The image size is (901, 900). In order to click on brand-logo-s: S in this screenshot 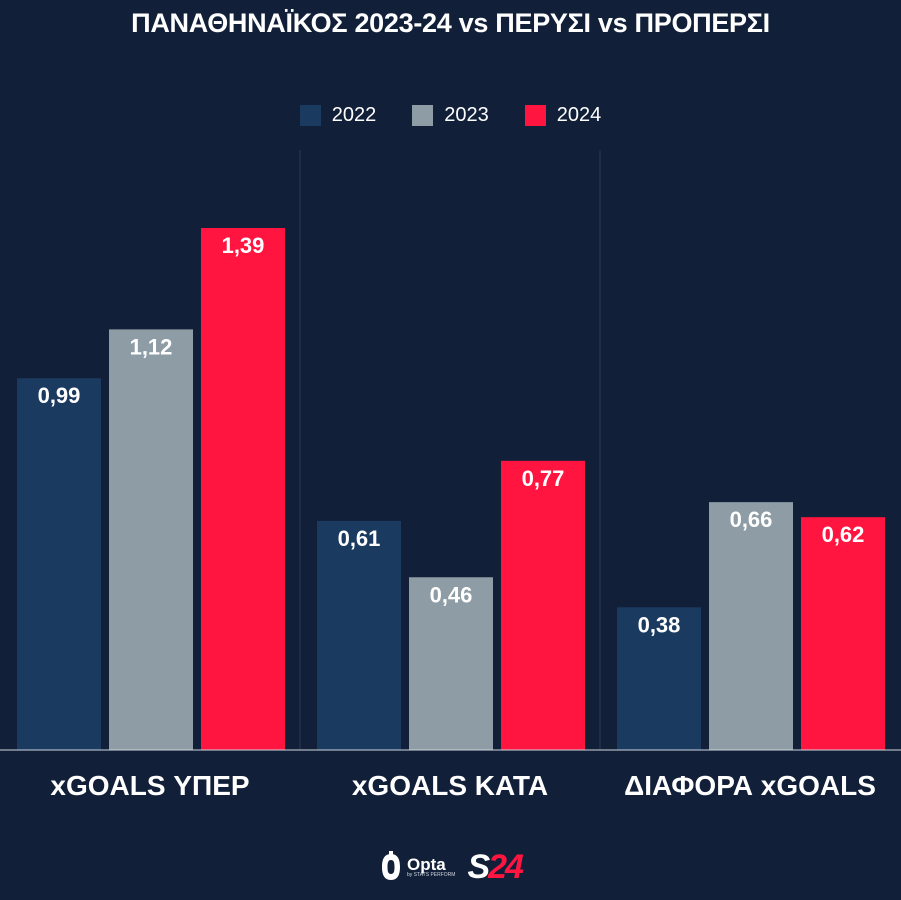, I will do `click(478, 867)`.